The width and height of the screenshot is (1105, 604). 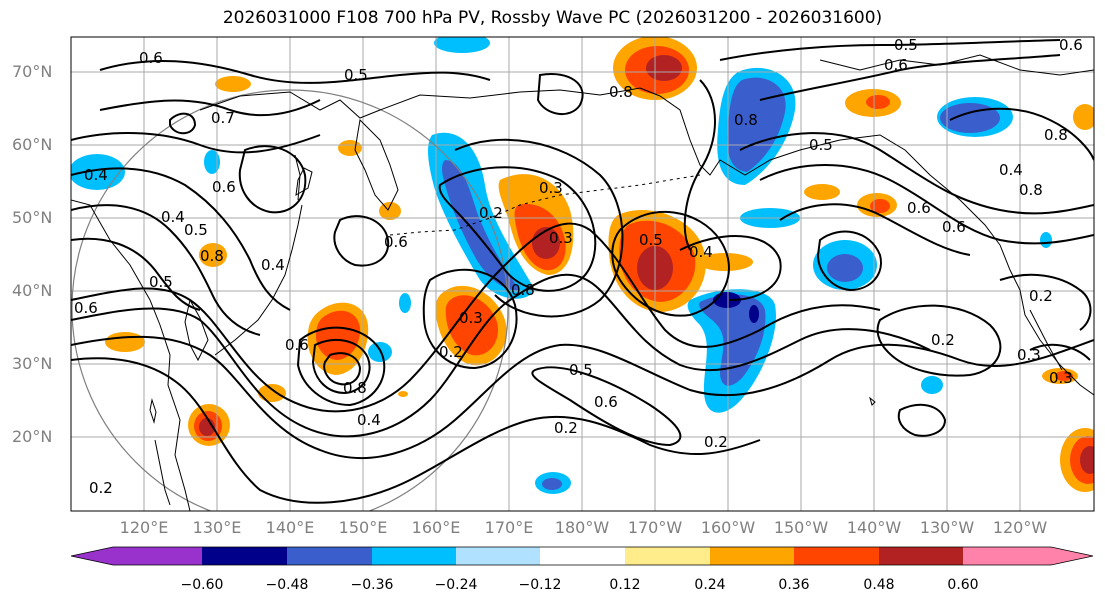 What do you see at coordinates (32, 363) in the screenshot?
I see `lat-label: 30°N` at bounding box center [32, 363].